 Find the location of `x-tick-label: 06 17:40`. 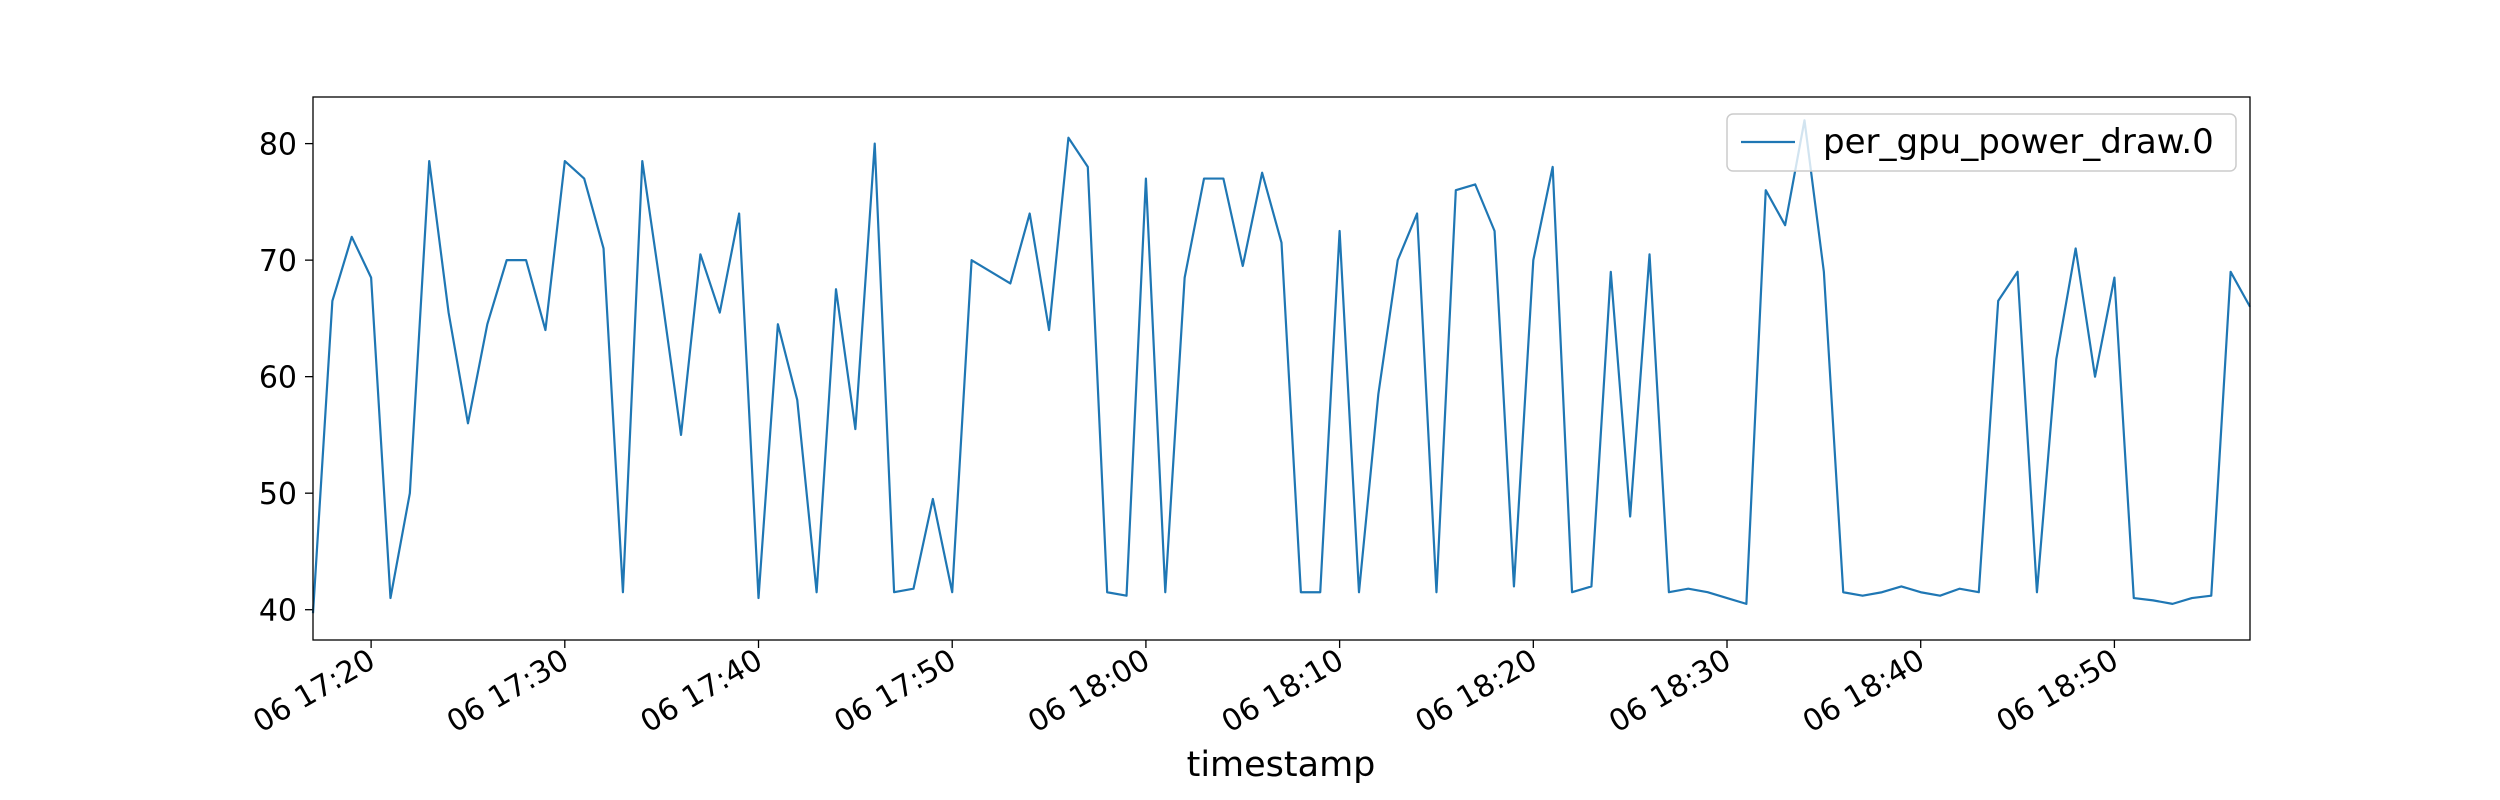

x-tick-label: 06 17:40 is located at coordinates (702, 691).